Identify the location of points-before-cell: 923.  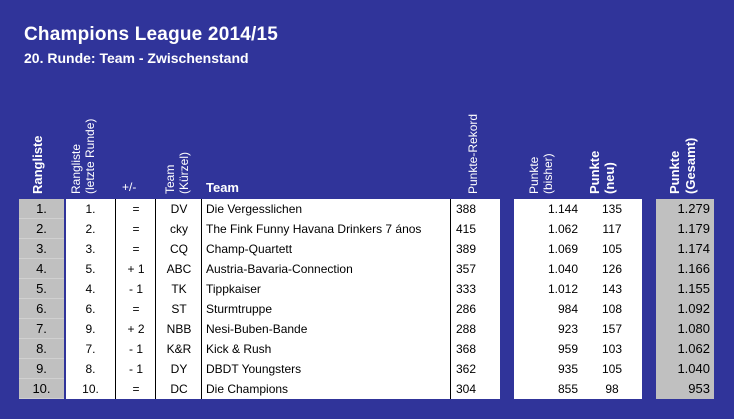
(567, 329).